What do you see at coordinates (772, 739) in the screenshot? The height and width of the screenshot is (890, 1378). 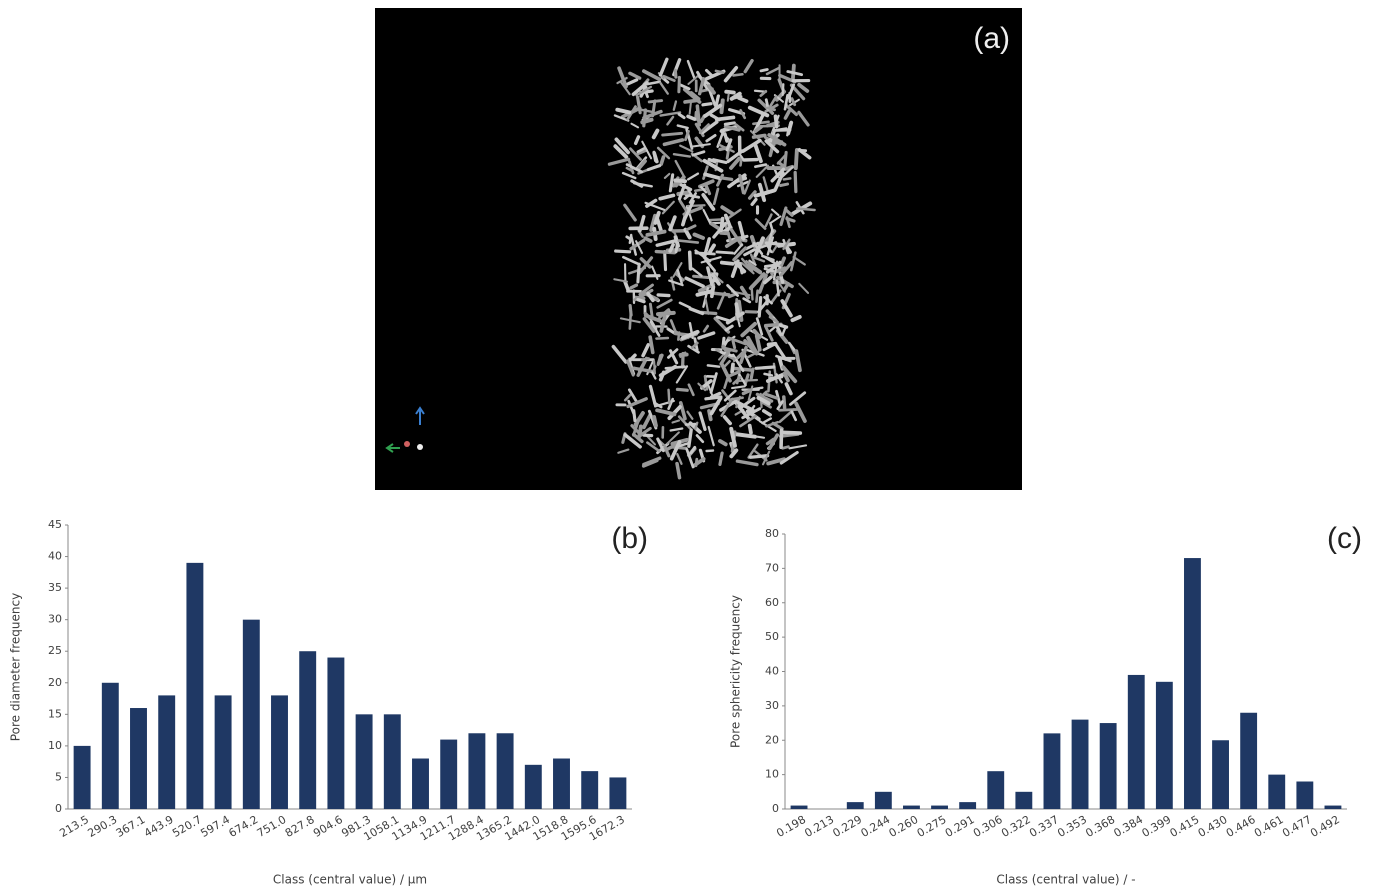 I see `y-tick-label: 20` at bounding box center [772, 739].